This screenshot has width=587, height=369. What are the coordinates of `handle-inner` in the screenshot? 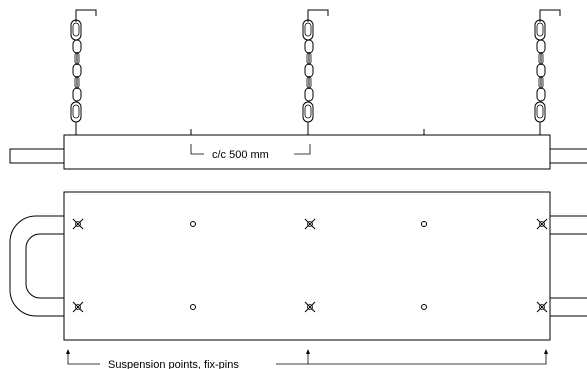 It's located at (44, 266).